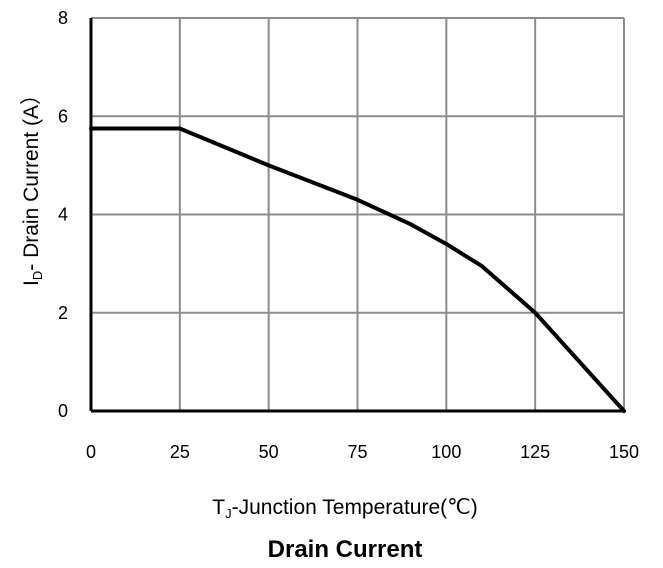  What do you see at coordinates (344, 508) in the screenshot?
I see `x-axis-label: TJ-Junction Temperature(℃)` at bounding box center [344, 508].